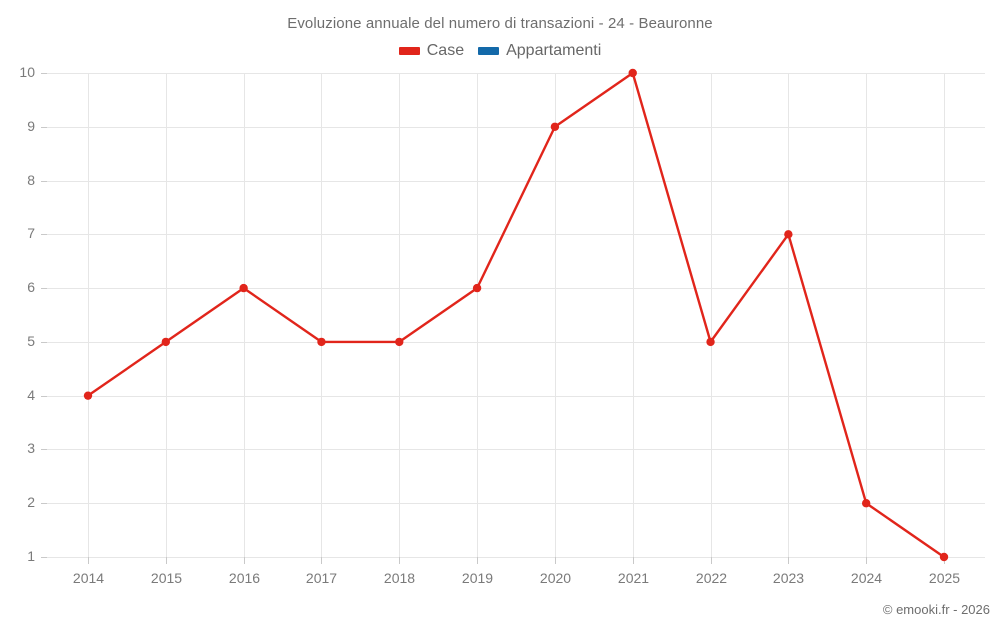  What do you see at coordinates (244, 578) in the screenshot?
I see `x-tick-label: 2016` at bounding box center [244, 578].